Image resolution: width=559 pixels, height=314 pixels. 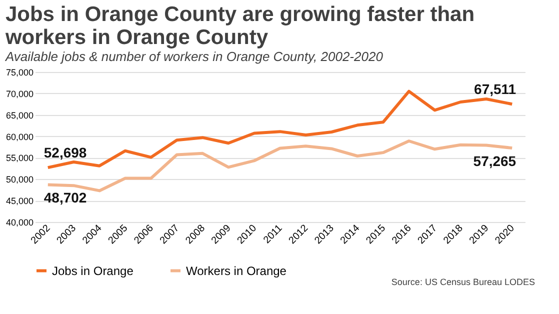 I want to click on y-tick-label: 50,000, so click(x=20, y=179).